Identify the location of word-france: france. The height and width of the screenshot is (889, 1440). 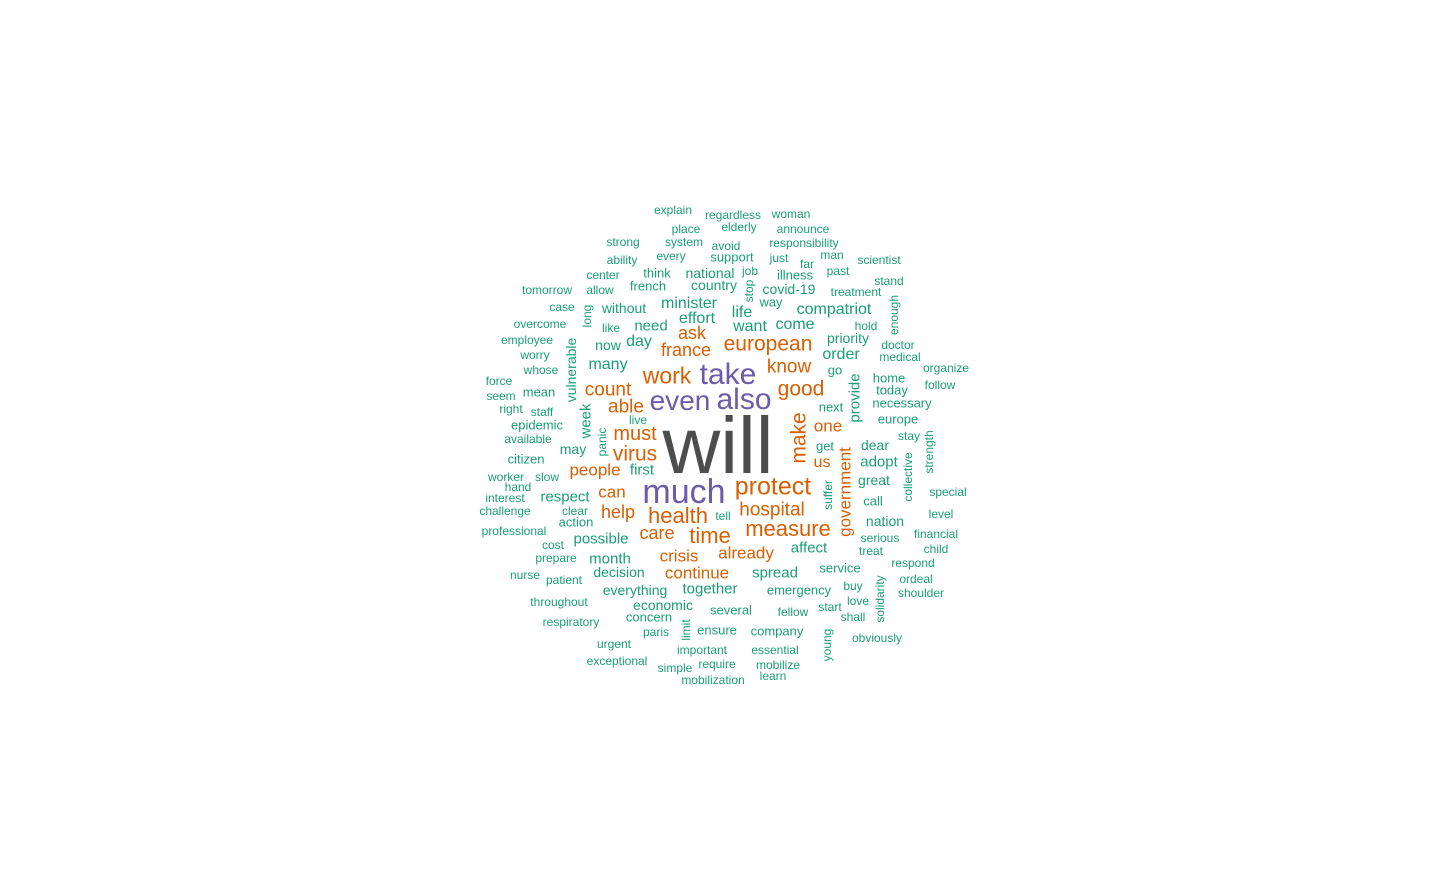
(686, 350).